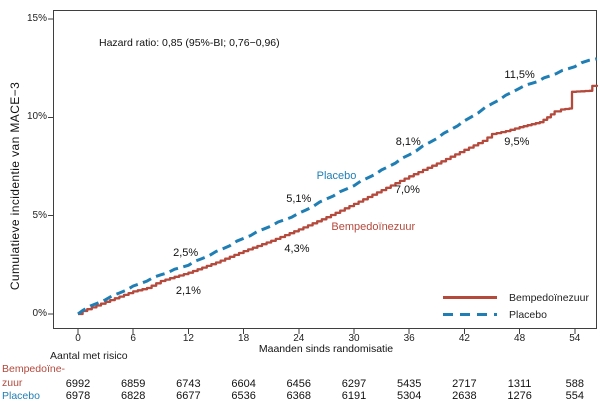 This screenshot has height=402, width=604. What do you see at coordinates (520, 338) in the screenshot?
I see `x-tick-label: 48` at bounding box center [520, 338].